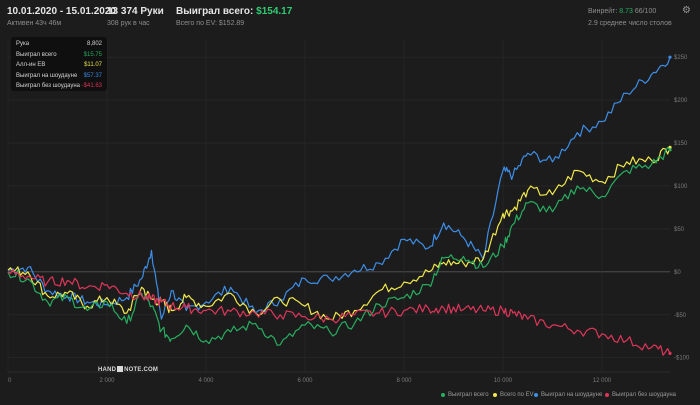 Image resolution: width=700 pixels, height=405 pixels. Describe the element at coordinates (135, 17) in the screenshot. I see `hands-block: 13 374 Руки 308 рук в час` at that location.